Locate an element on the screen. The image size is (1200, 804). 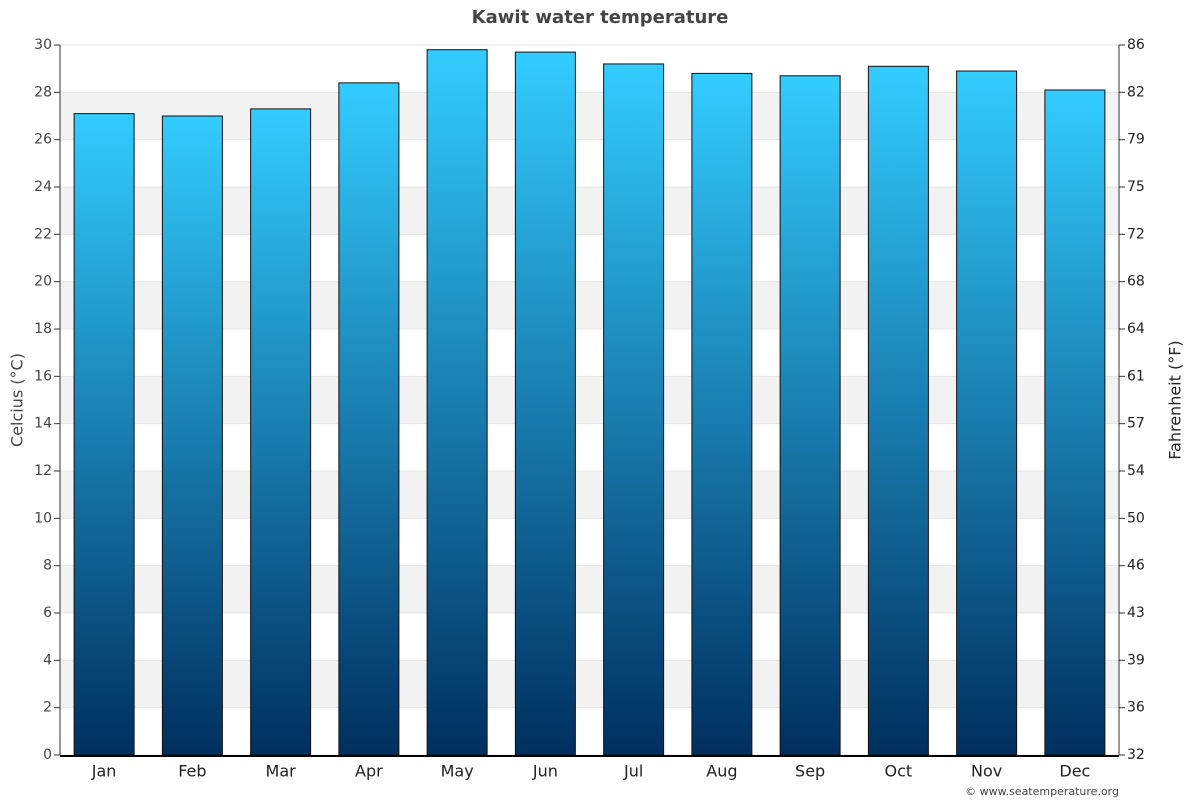
y2-tick-label: 32 is located at coordinates (1136, 755).